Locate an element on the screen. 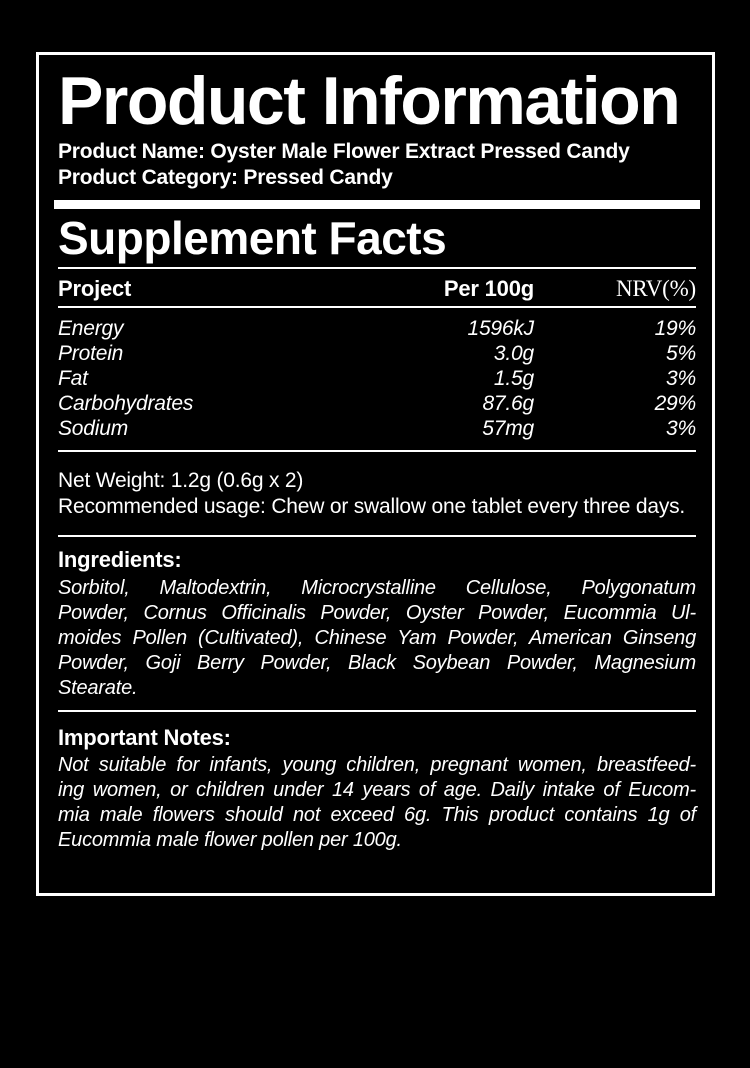 The image size is (750, 1068). nutrient-name: Energy is located at coordinates (91, 328).